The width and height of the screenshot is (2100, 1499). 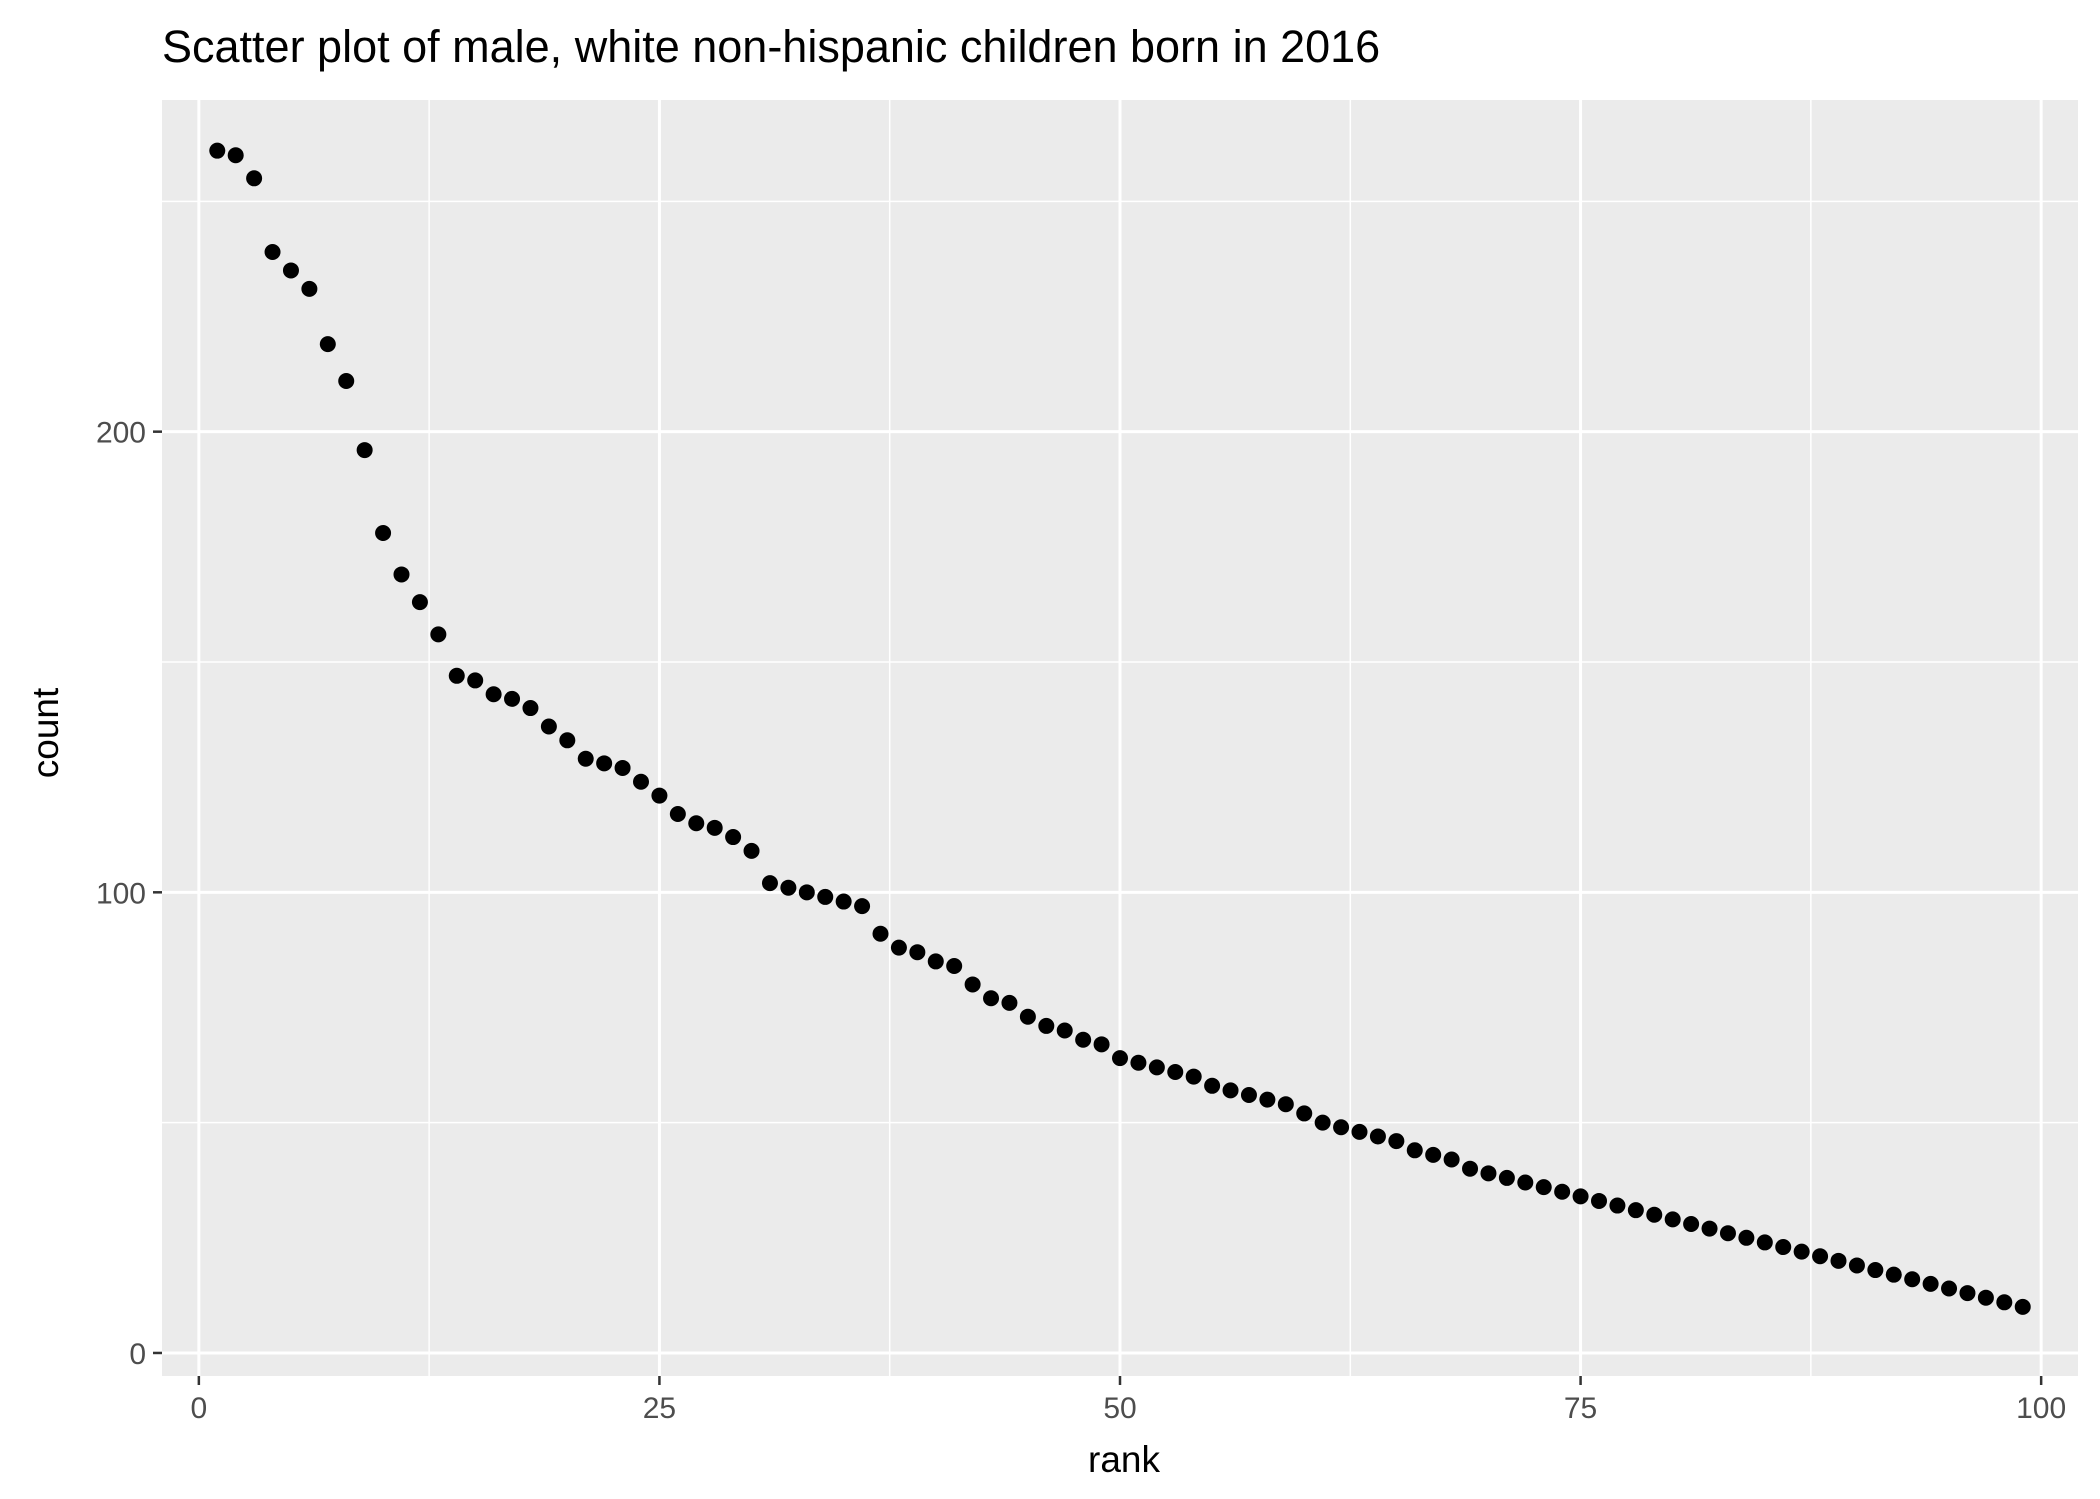 What do you see at coordinates (45, 732) in the screenshot?
I see `y-axis-title: count` at bounding box center [45, 732].